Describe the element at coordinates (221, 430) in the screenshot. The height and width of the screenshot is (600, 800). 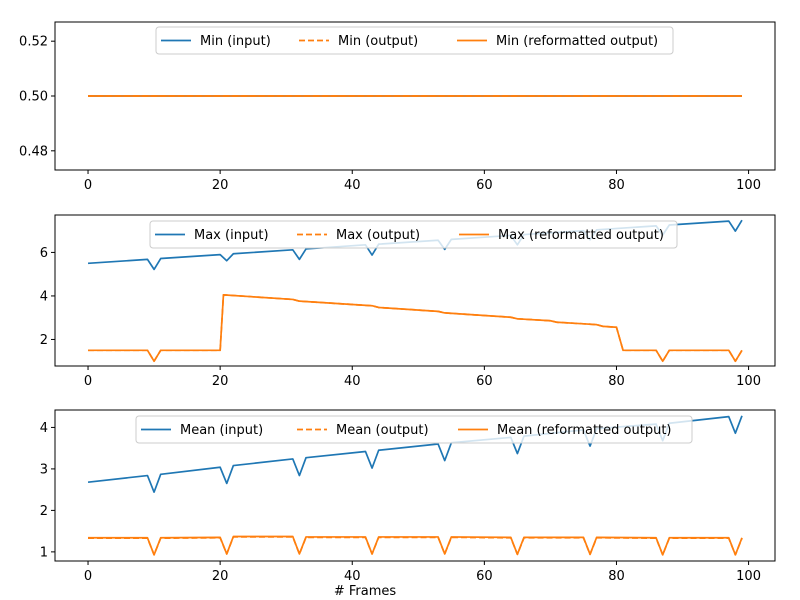
I see `legend-label: Mean (input)` at that location.